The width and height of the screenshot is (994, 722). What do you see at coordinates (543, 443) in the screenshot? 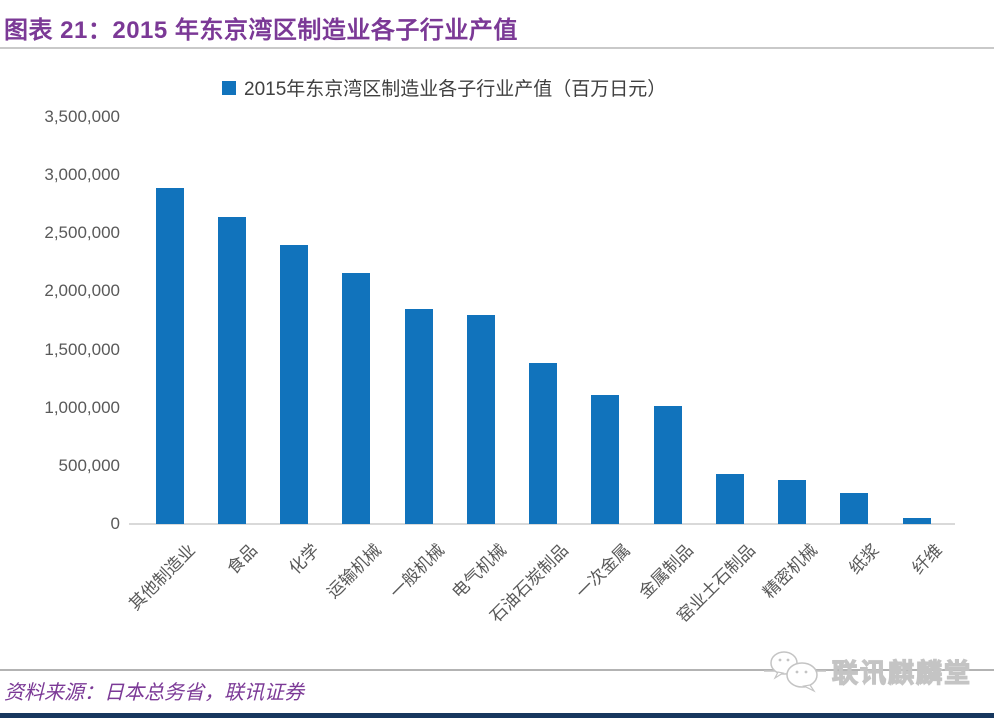
I see `bar-石油石炭制品` at bounding box center [543, 443].